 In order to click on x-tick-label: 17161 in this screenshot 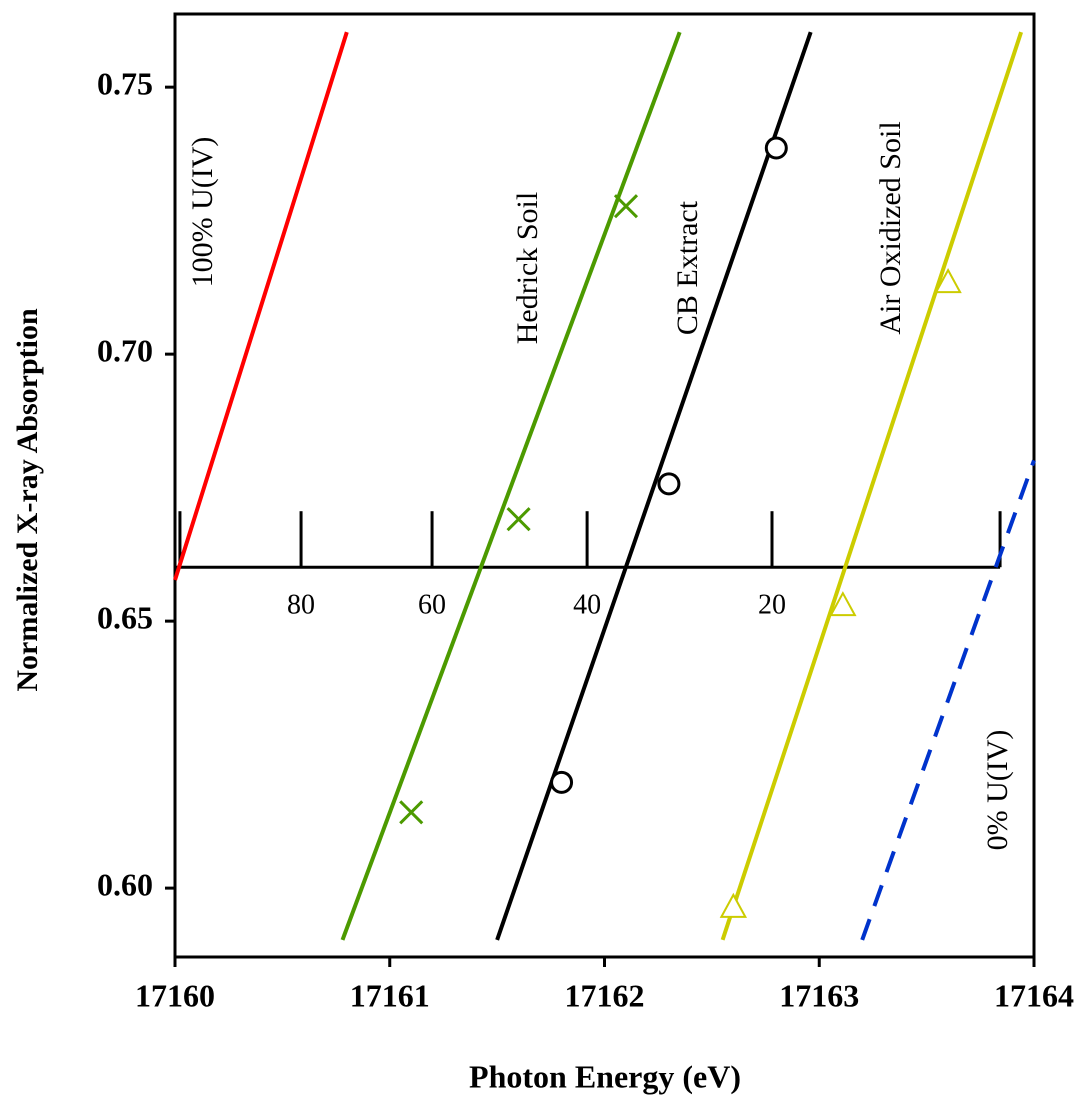, I will do `click(390, 995)`.